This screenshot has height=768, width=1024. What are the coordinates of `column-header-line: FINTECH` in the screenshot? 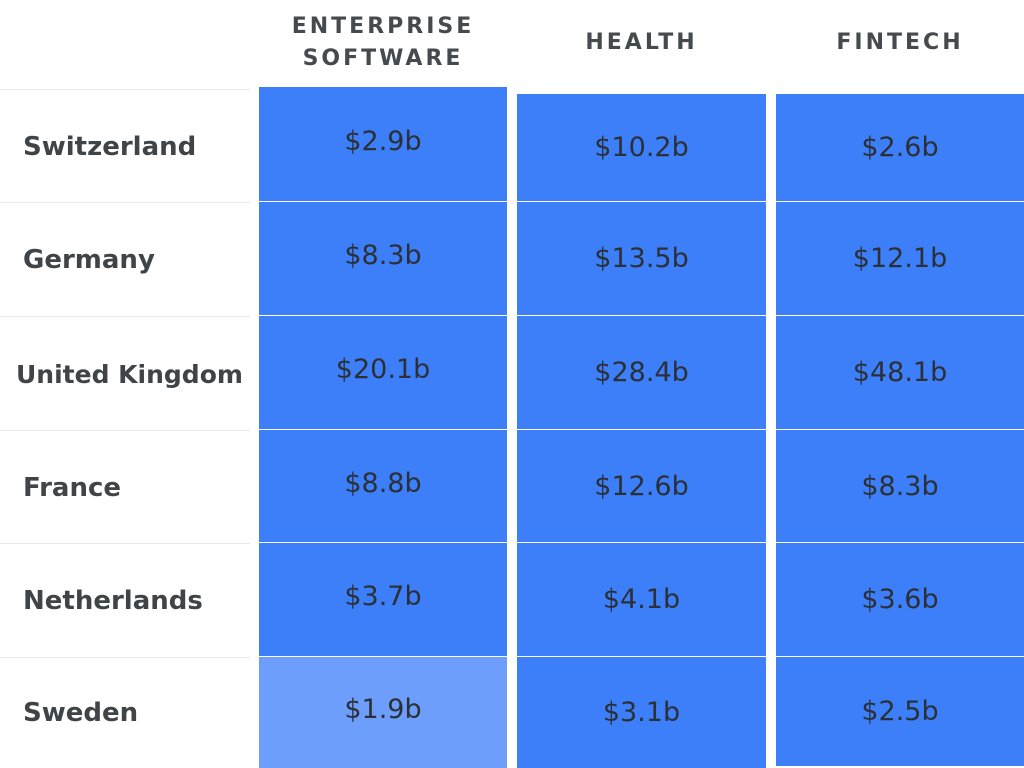 It's located at (900, 42).